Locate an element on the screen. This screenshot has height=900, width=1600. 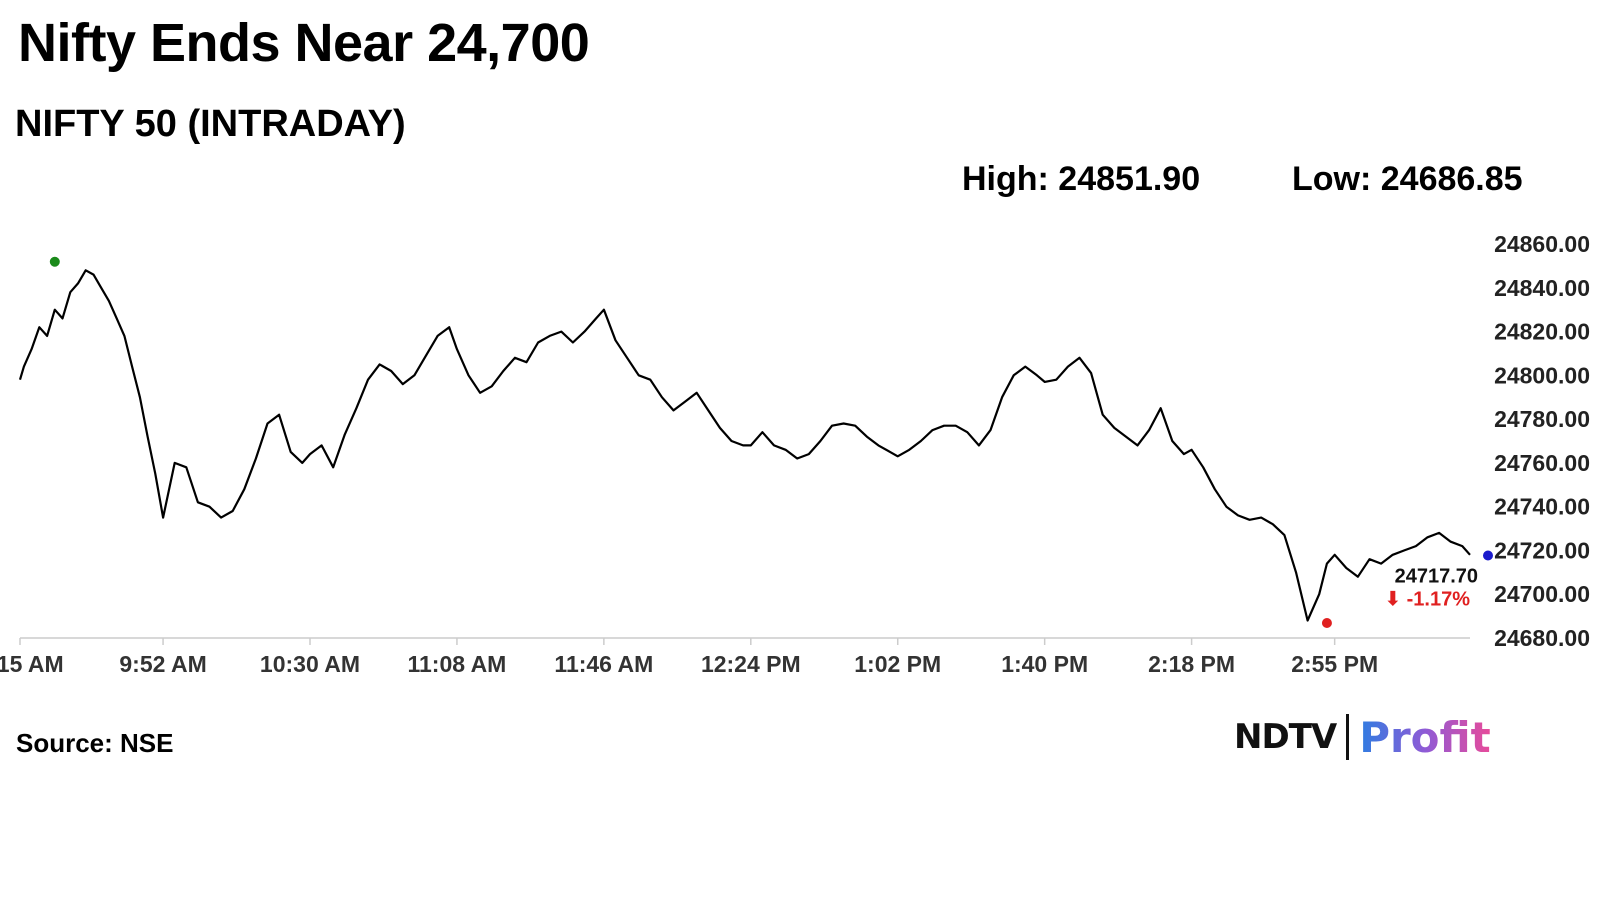
x-tick-label: 9:52 AM is located at coordinates (162, 664).